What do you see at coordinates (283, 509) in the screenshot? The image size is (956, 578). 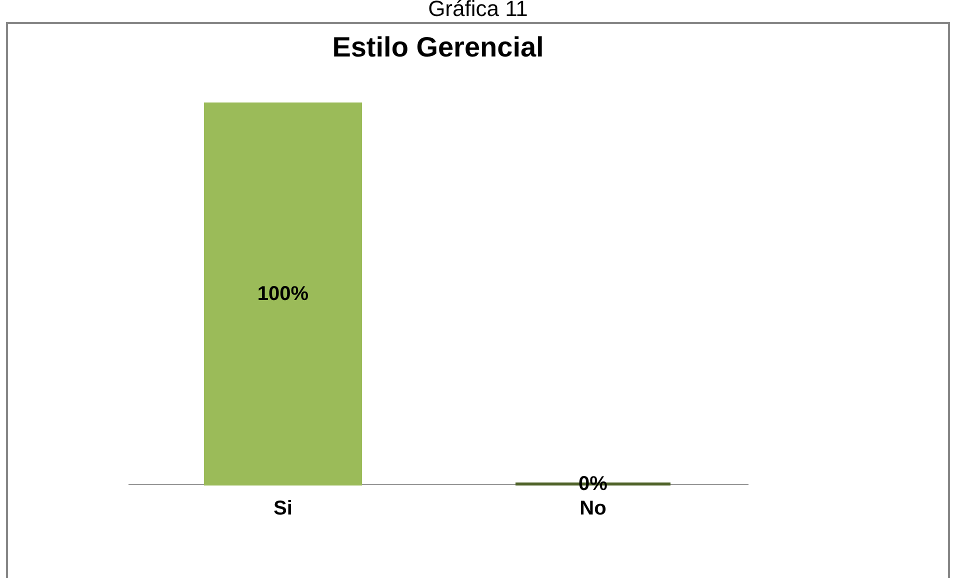 I see `x-tick-label: Si` at bounding box center [283, 509].